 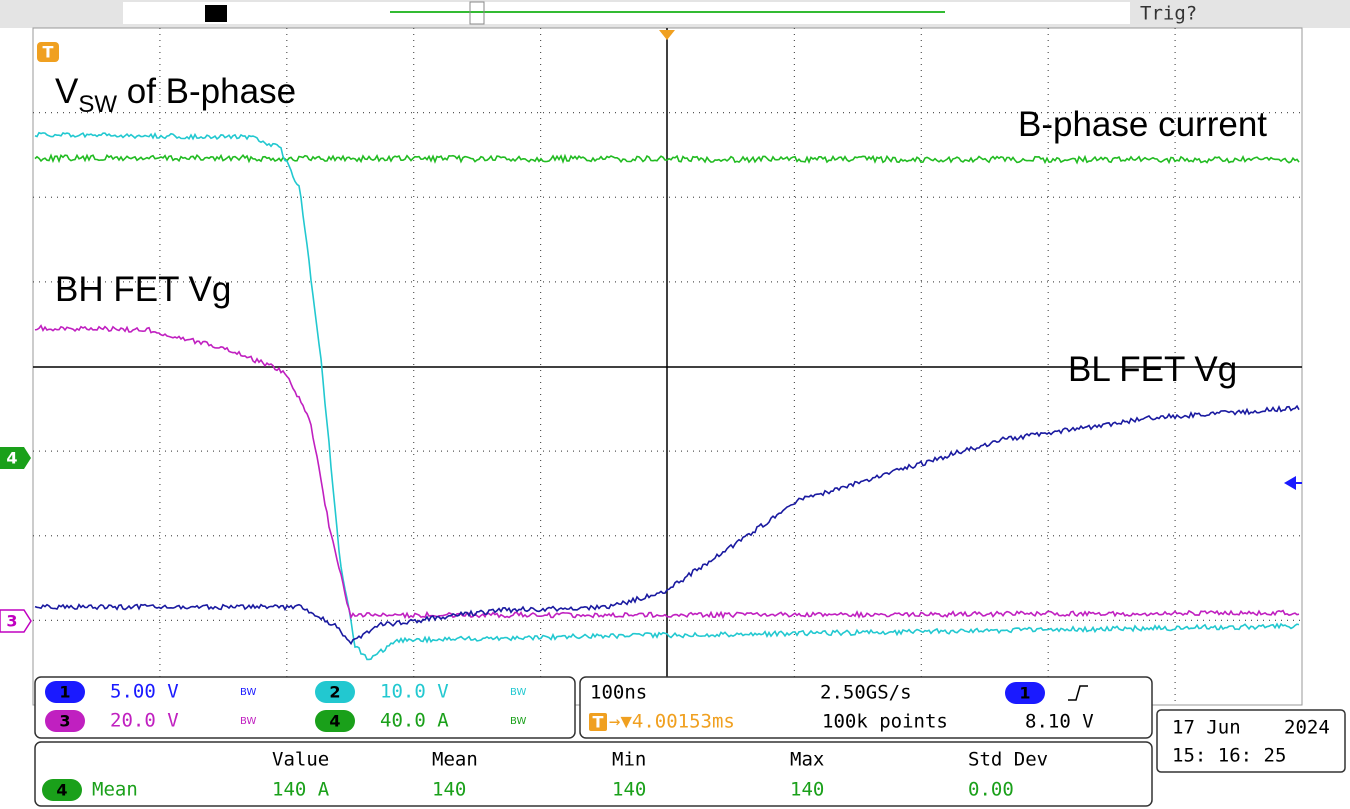 I want to click on measurement-header: Std Dev, so click(x=1008, y=760).